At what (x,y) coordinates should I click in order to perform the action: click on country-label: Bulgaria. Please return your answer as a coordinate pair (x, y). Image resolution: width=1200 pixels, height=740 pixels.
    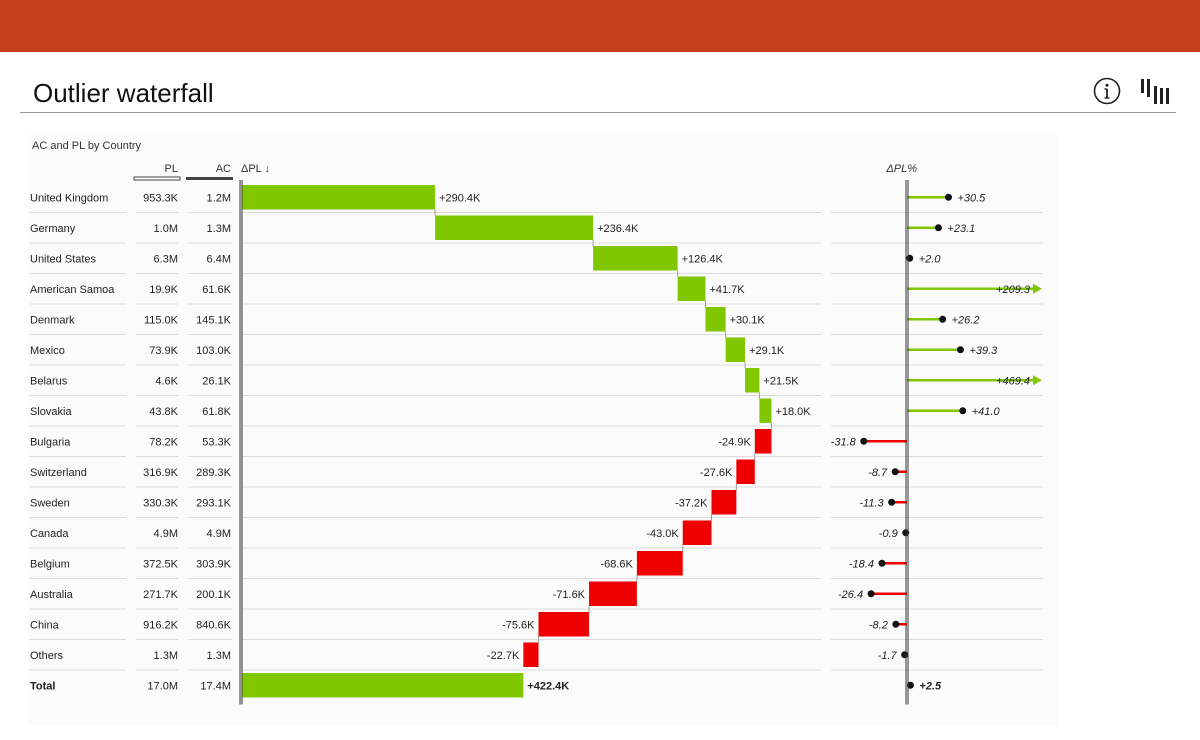
    Looking at the image, I should click on (50, 442).